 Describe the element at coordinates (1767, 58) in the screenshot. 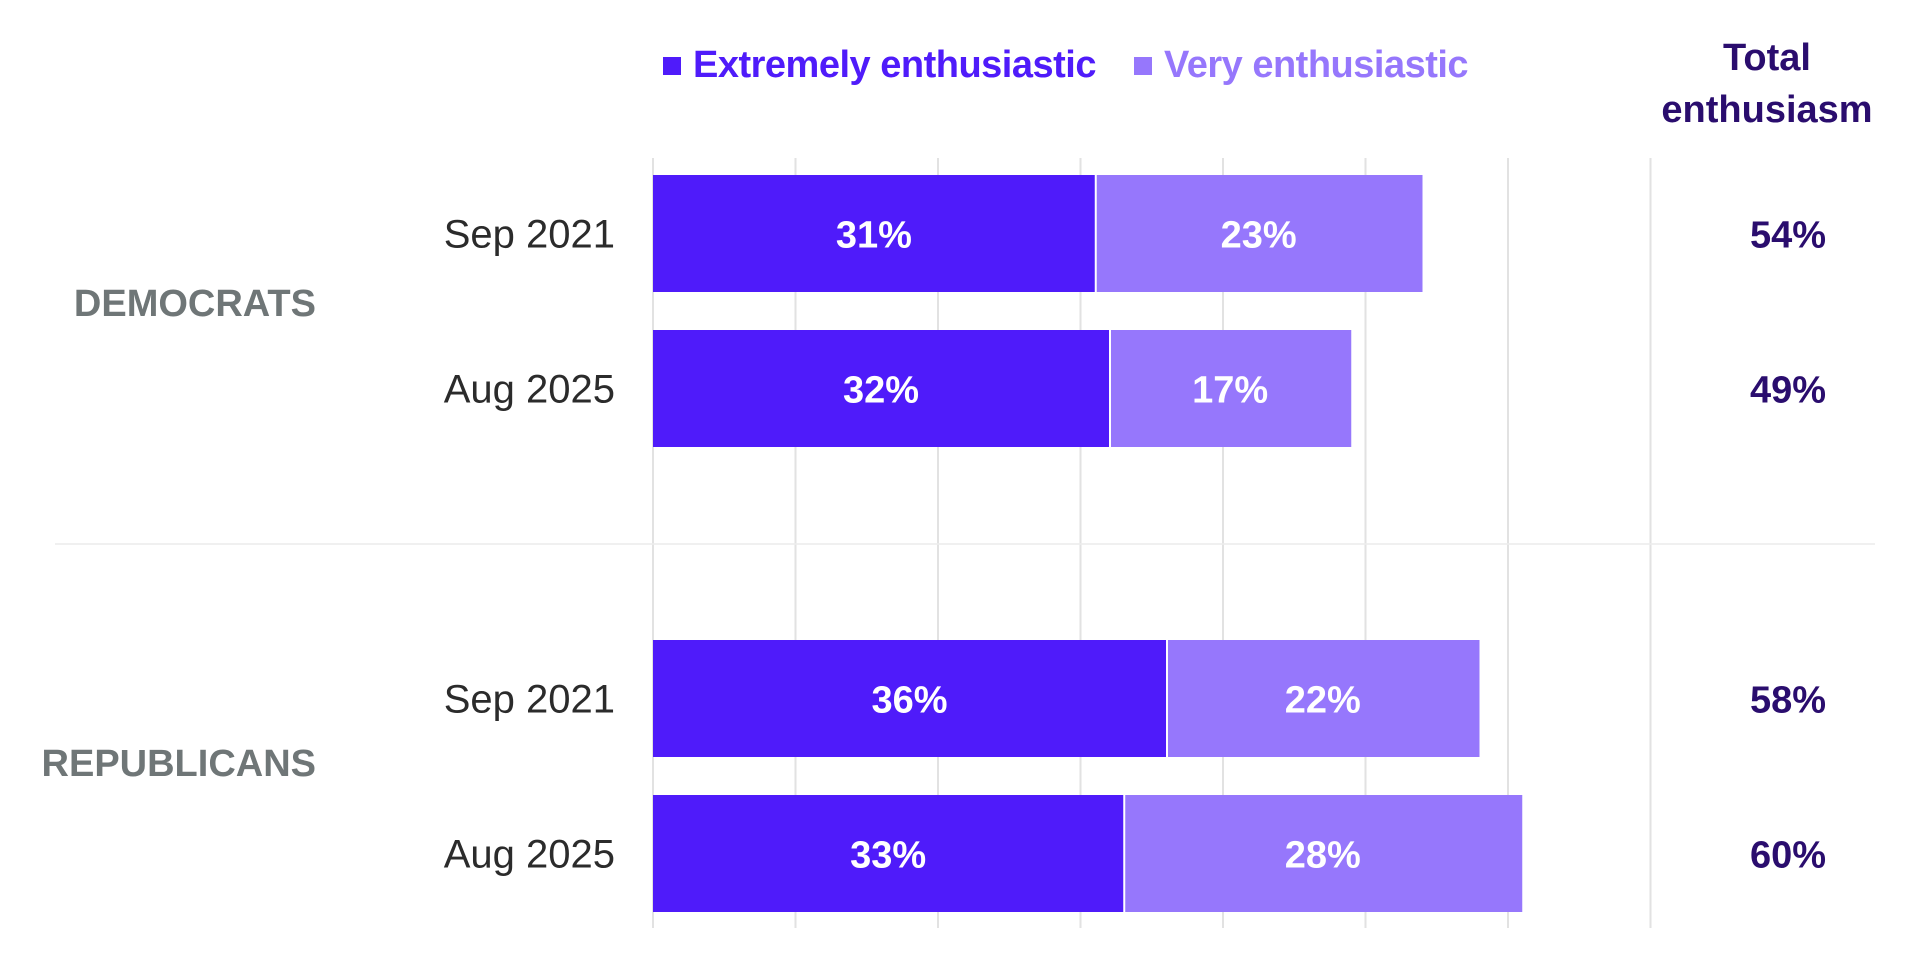

I see `total-header-line1: Total` at that location.